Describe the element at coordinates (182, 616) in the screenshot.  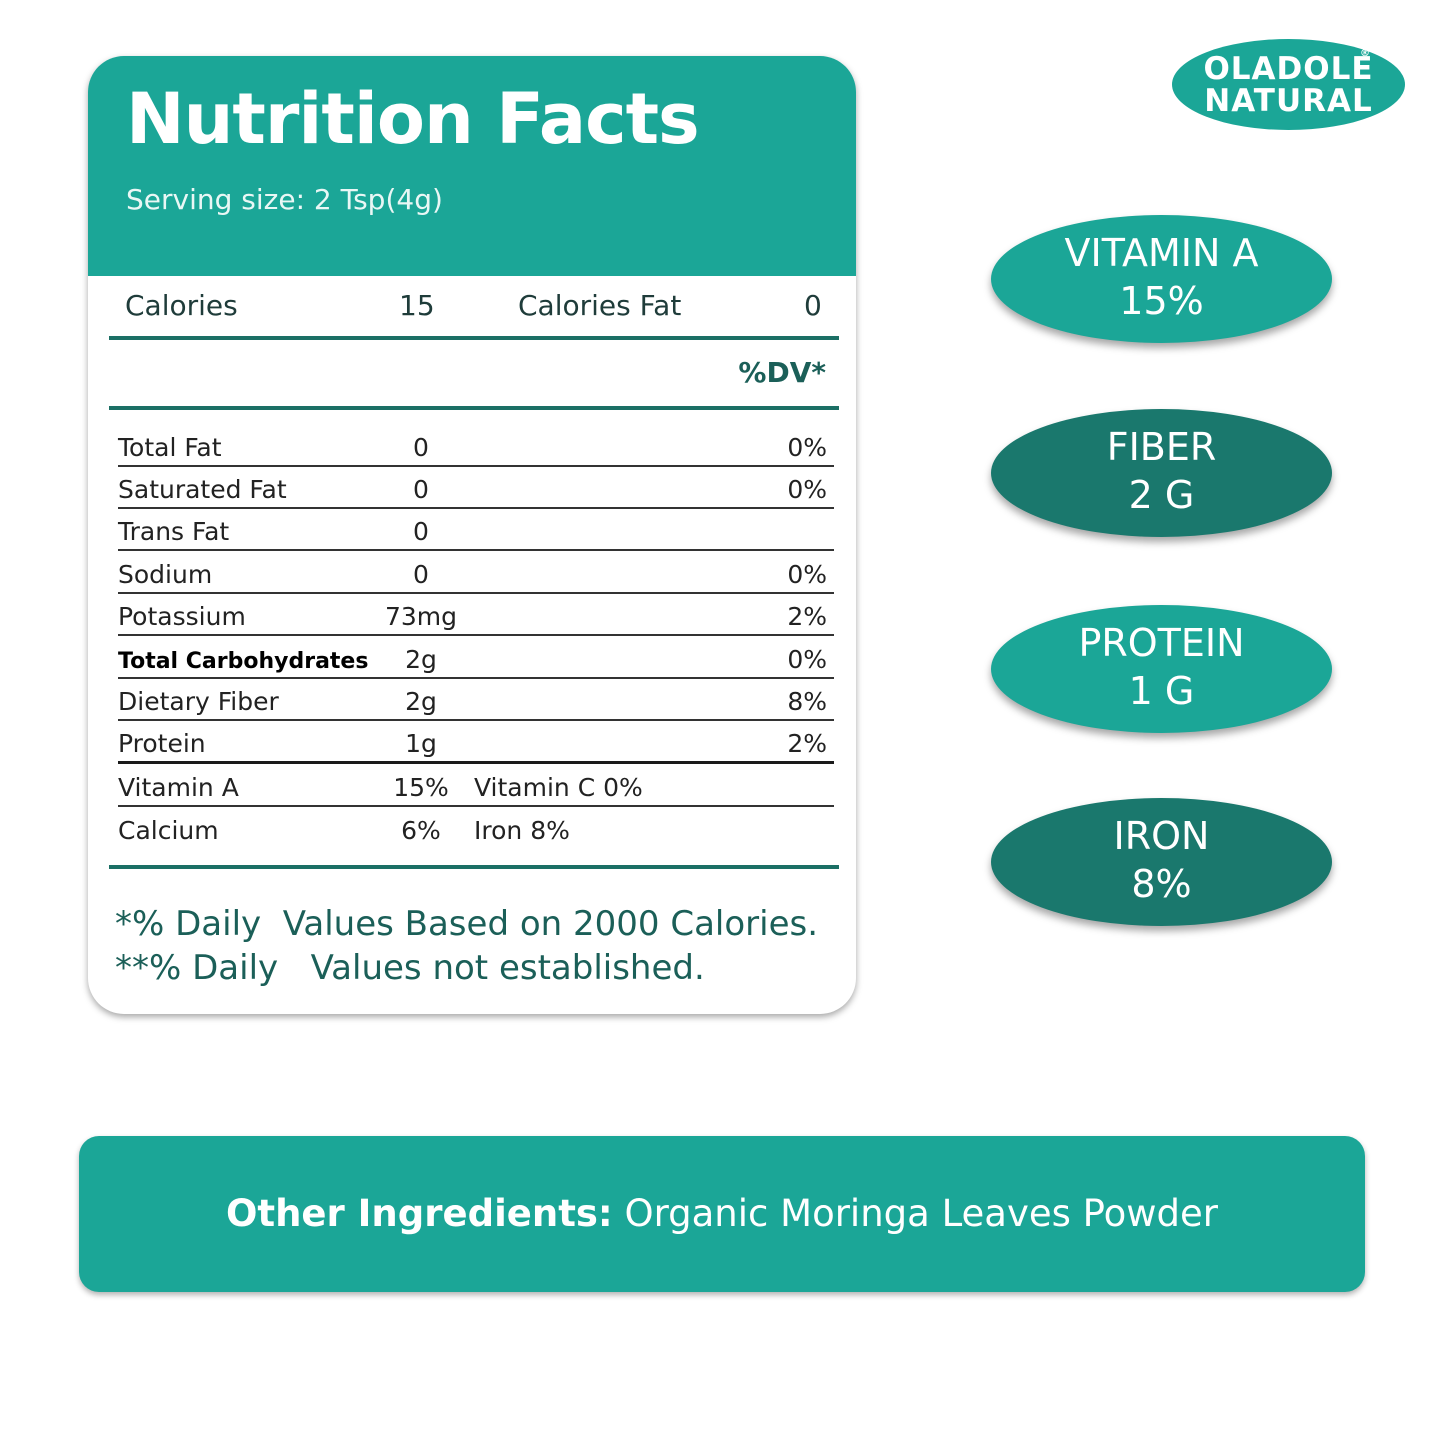
I see `nutrient-name: Potassium` at that location.